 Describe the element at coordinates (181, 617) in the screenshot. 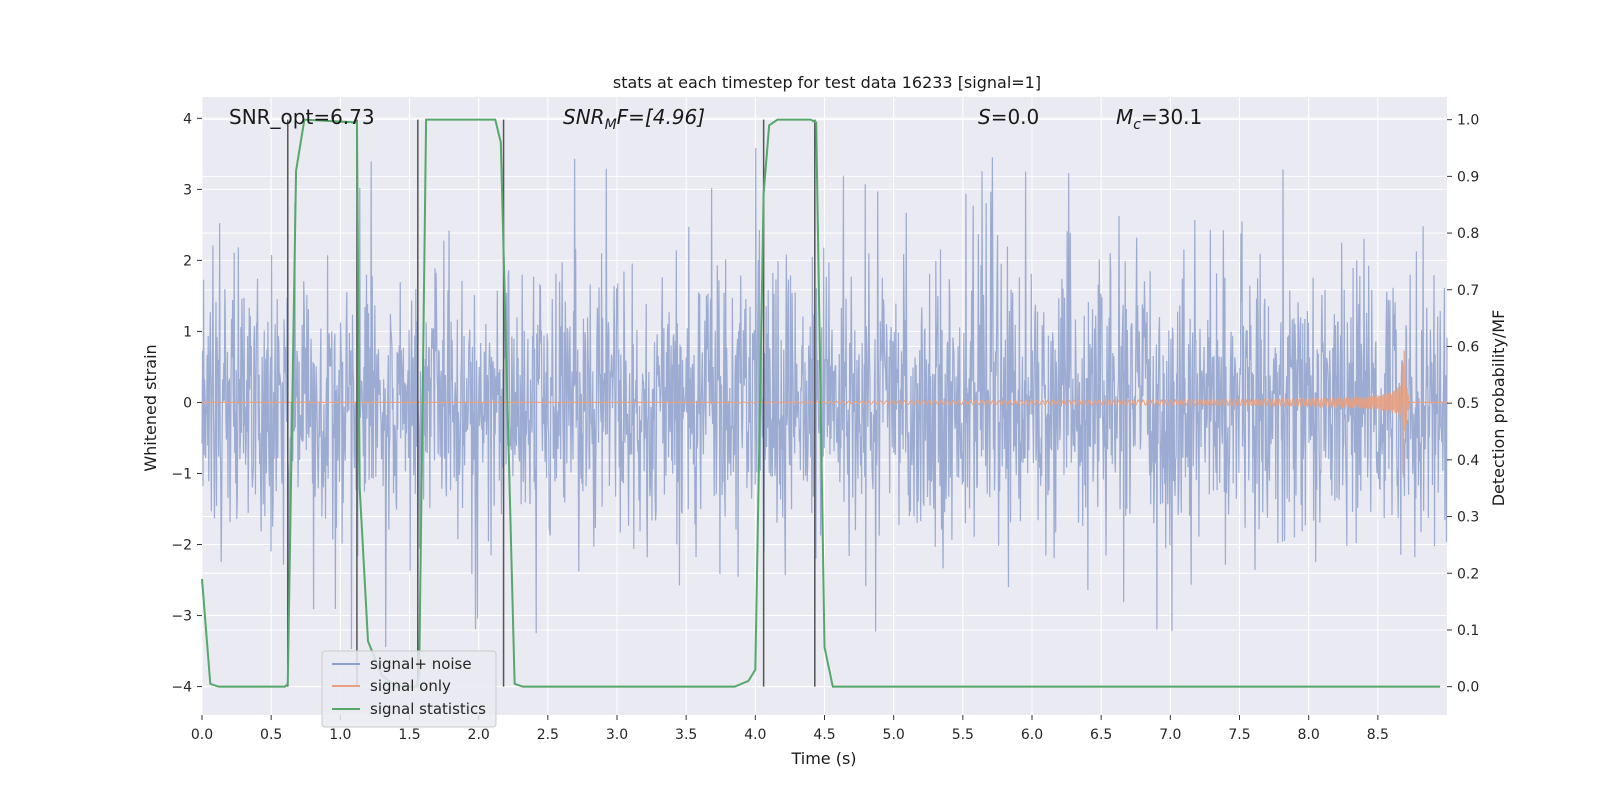

I see `y-tick-label-7: −3` at that location.